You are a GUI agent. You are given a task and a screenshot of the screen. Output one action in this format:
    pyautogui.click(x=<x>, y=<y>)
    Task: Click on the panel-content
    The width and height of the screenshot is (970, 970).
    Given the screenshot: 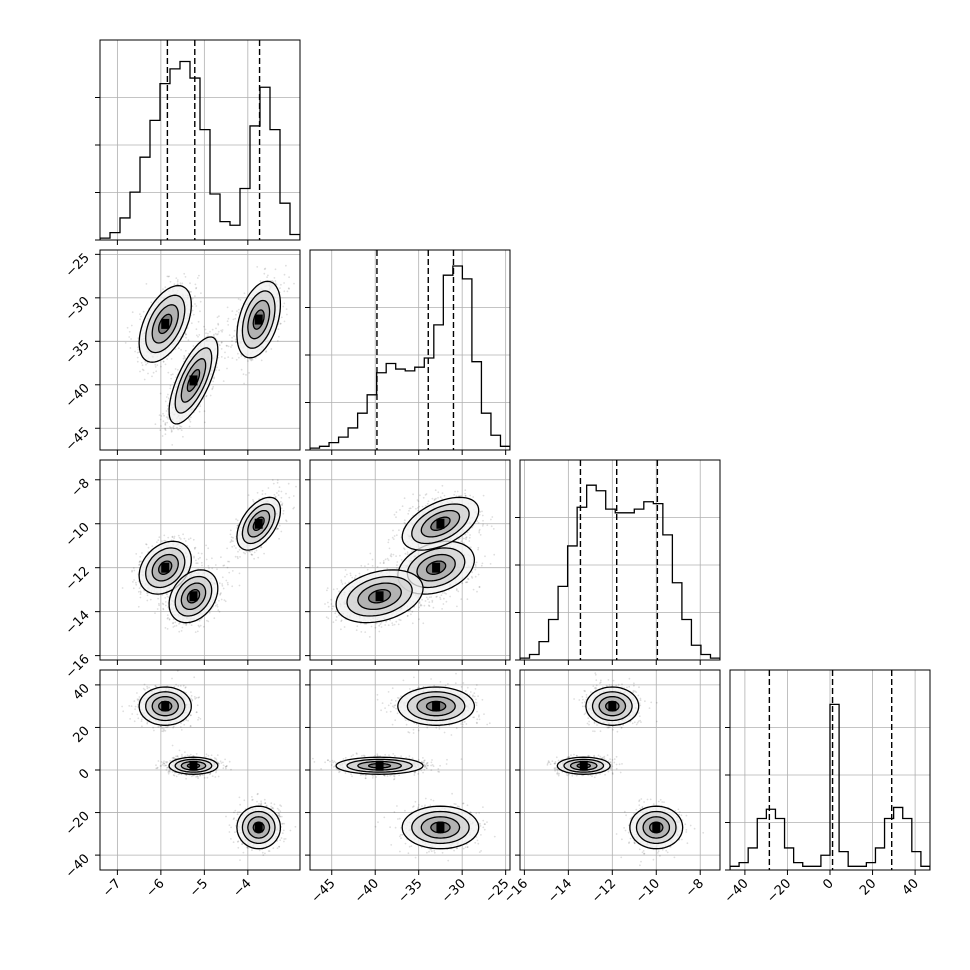 What is the action you would take?
    pyautogui.click(x=410, y=350)
    